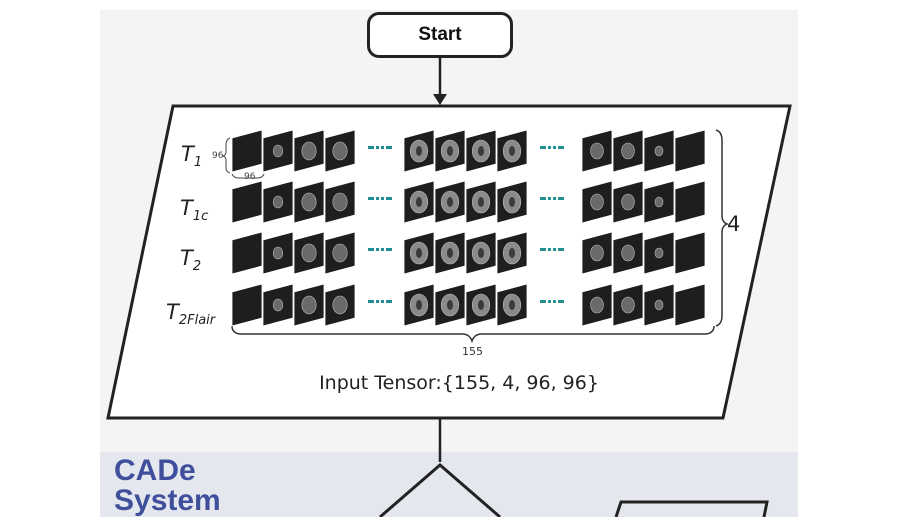  I want to click on modality-sub: 1c, so click(200, 217).